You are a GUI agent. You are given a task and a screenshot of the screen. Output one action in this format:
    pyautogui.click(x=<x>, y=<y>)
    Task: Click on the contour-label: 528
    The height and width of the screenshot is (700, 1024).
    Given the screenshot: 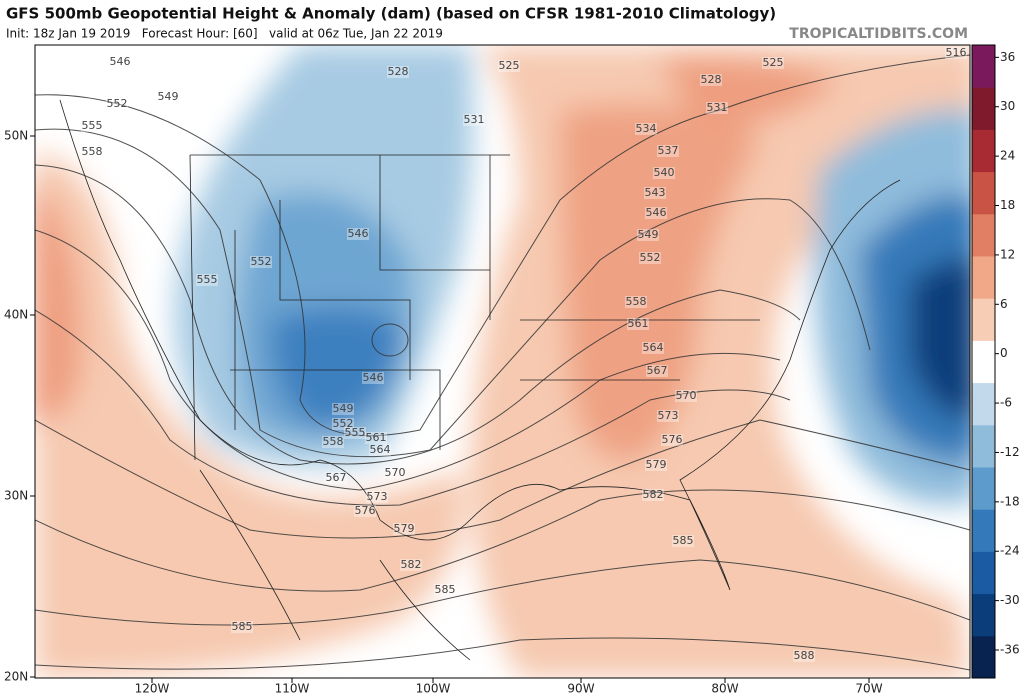 What is the action you would take?
    pyautogui.click(x=398, y=71)
    